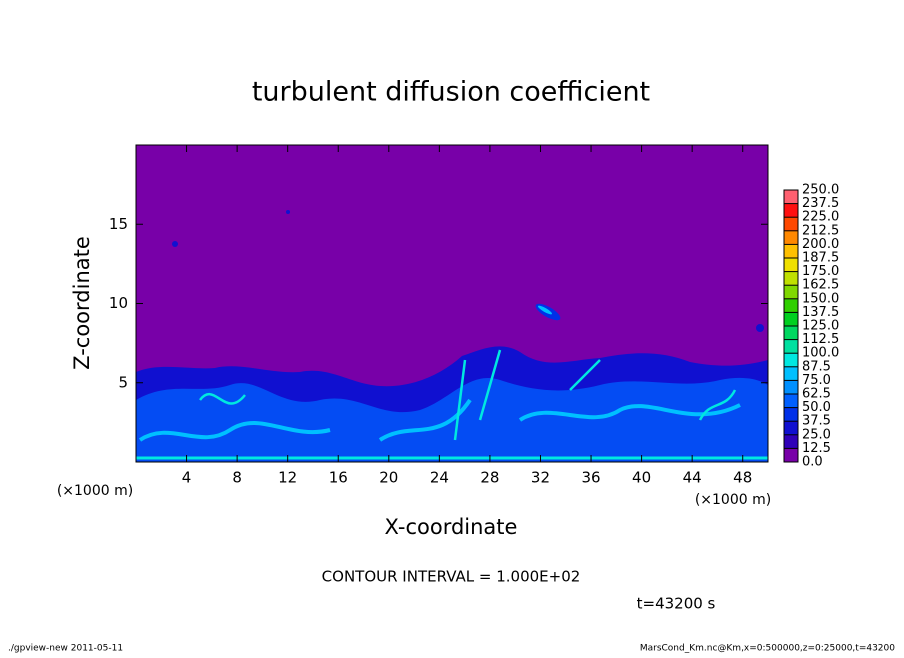 This screenshot has width=904, height=658. What do you see at coordinates (820, 353) in the screenshot?
I see `colorbar-label: 100.0` at bounding box center [820, 353].